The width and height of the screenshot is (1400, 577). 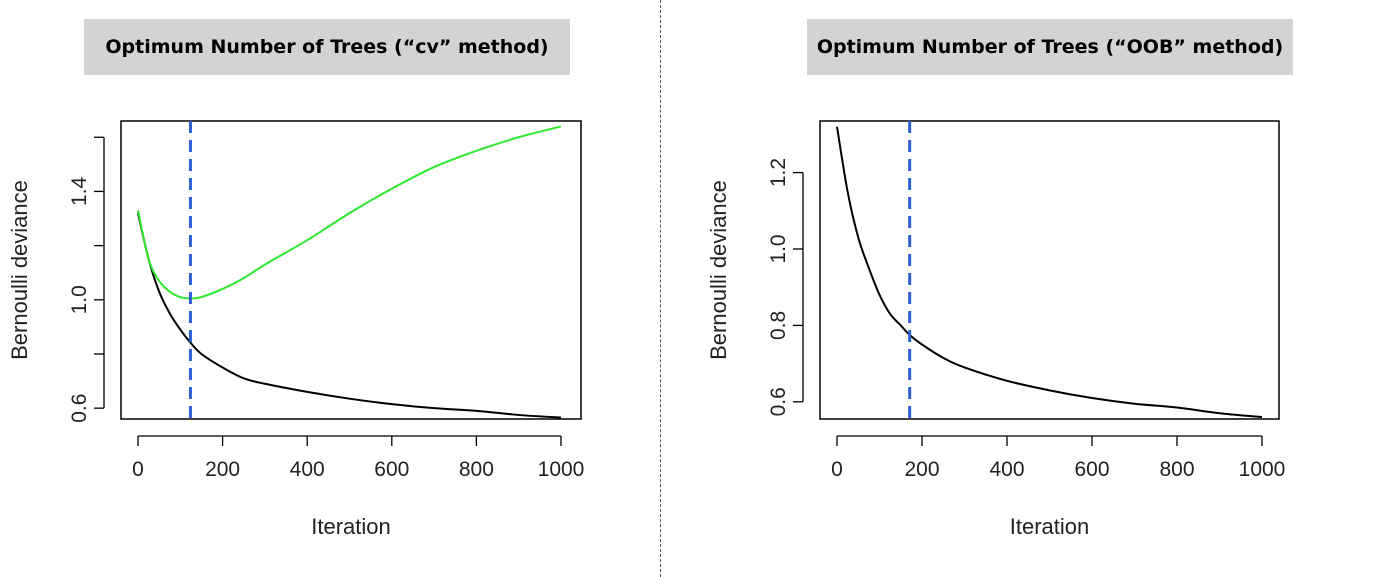 What do you see at coordinates (79, 192) in the screenshot?
I see `y-tick-label: 1.4` at bounding box center [79, 192].